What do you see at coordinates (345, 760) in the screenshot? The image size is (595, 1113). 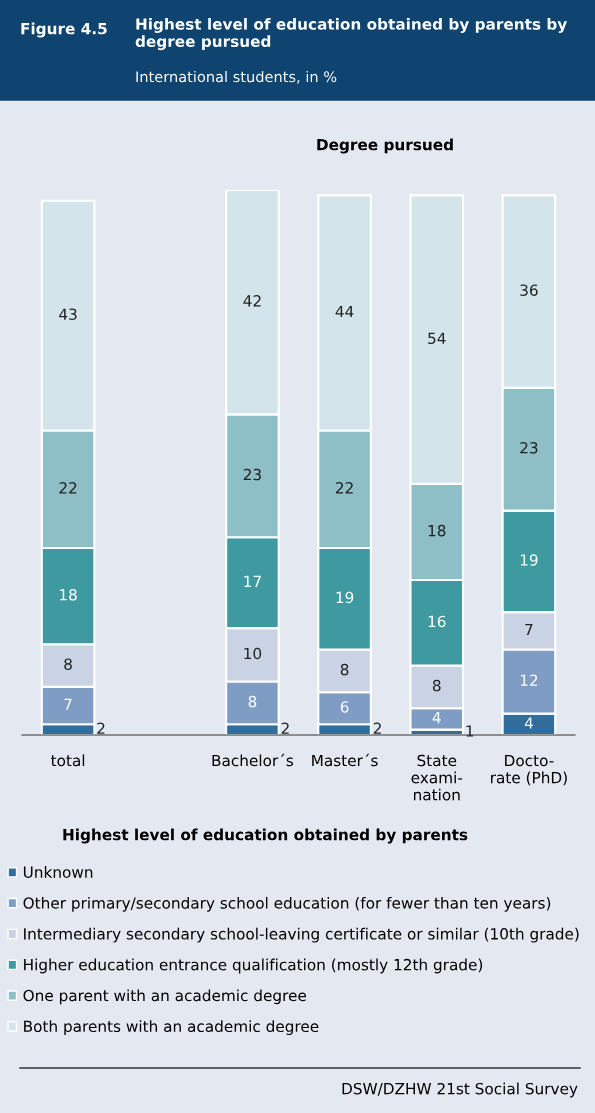 I see `x-tick-label: Master´s` at bounding box center [345, 760].